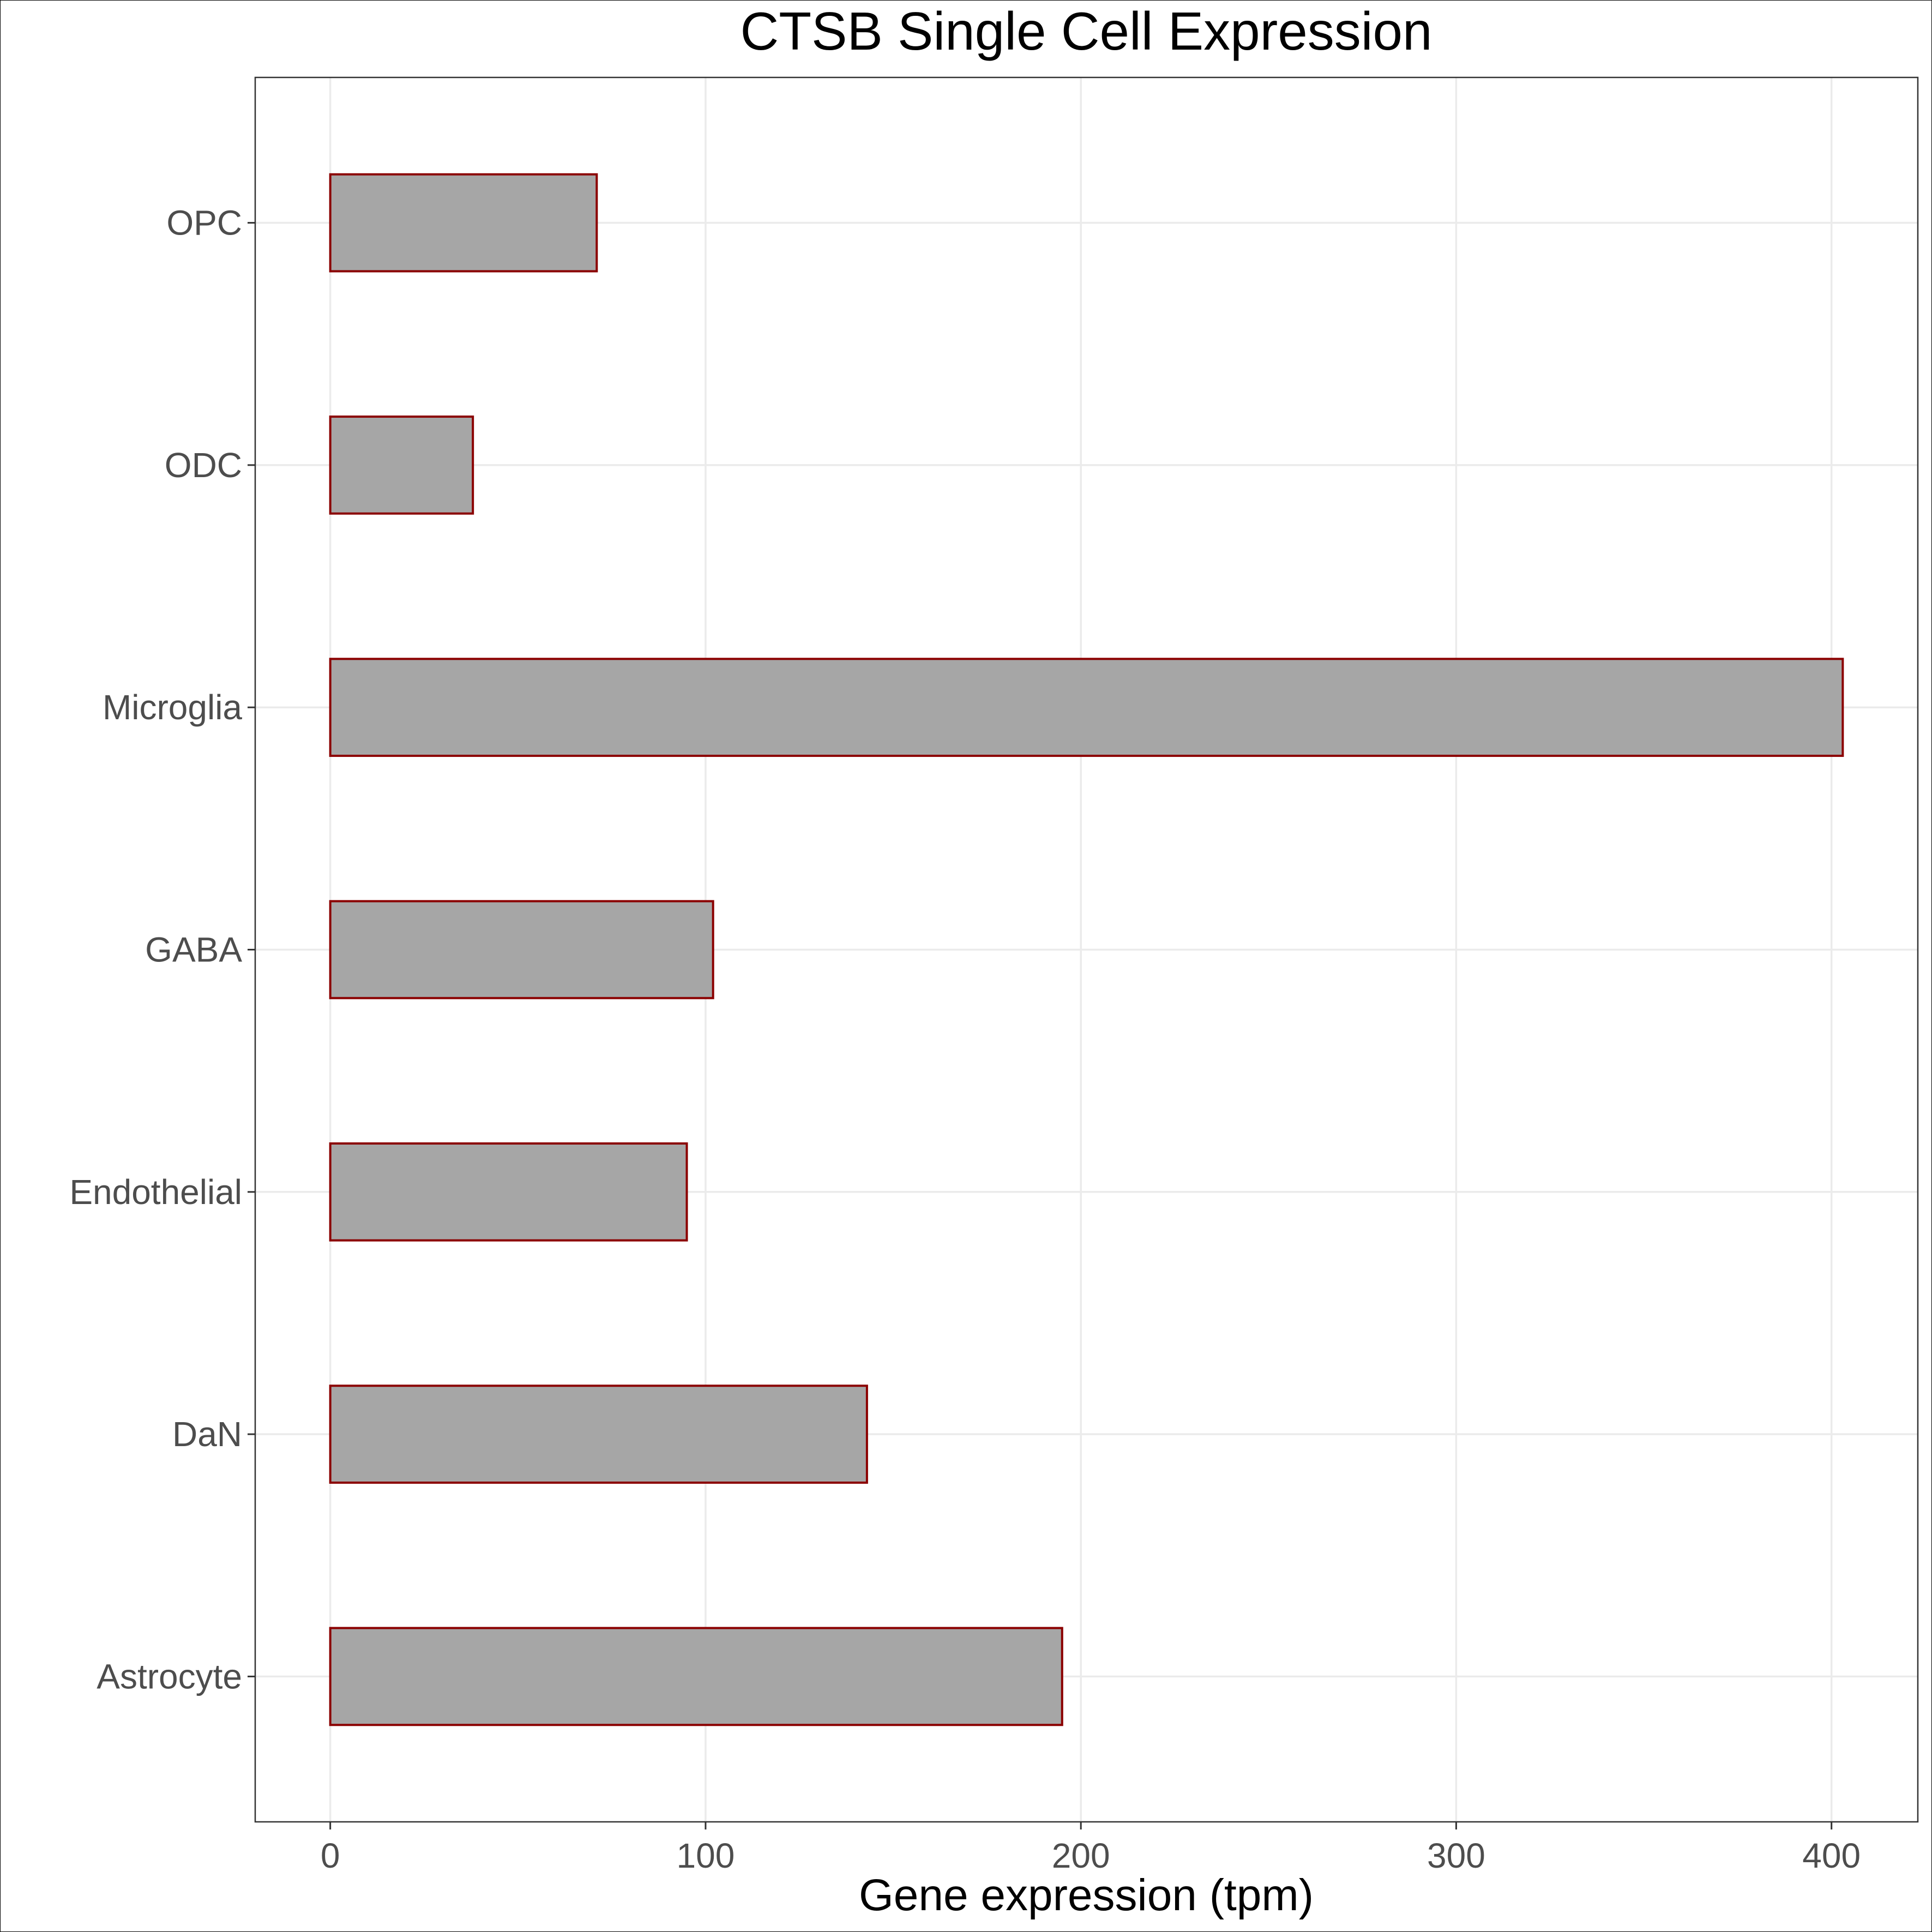  I want to click on x-tick-label: 100, so click(706, 1855).